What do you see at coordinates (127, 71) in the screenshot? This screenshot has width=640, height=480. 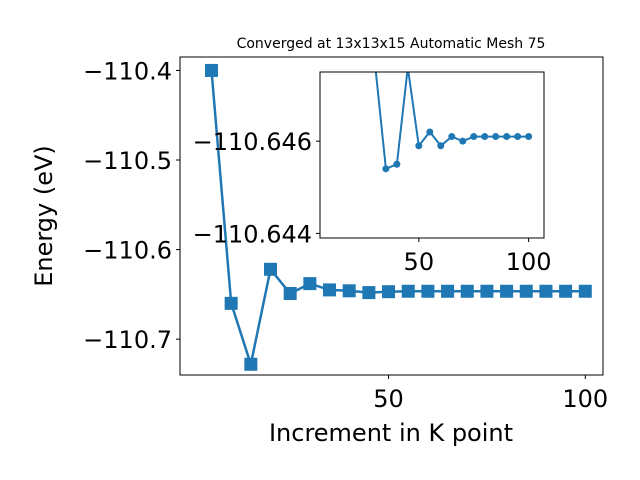 I see `main-y-tick-label: −110.4` at bounding box center [127, 71].